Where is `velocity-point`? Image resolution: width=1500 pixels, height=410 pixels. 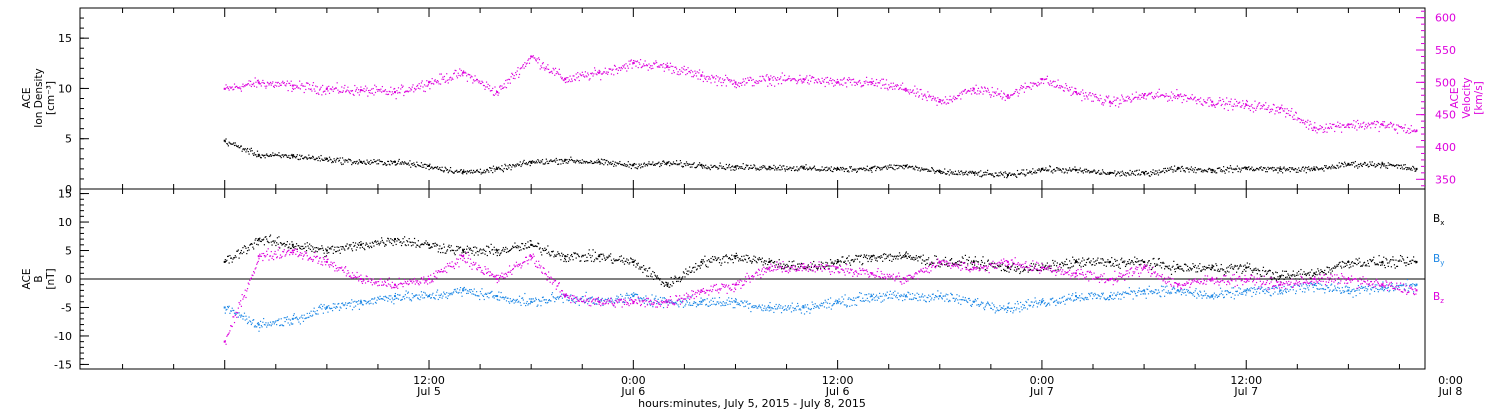
velocity-point is located at coordinates (394, 92).